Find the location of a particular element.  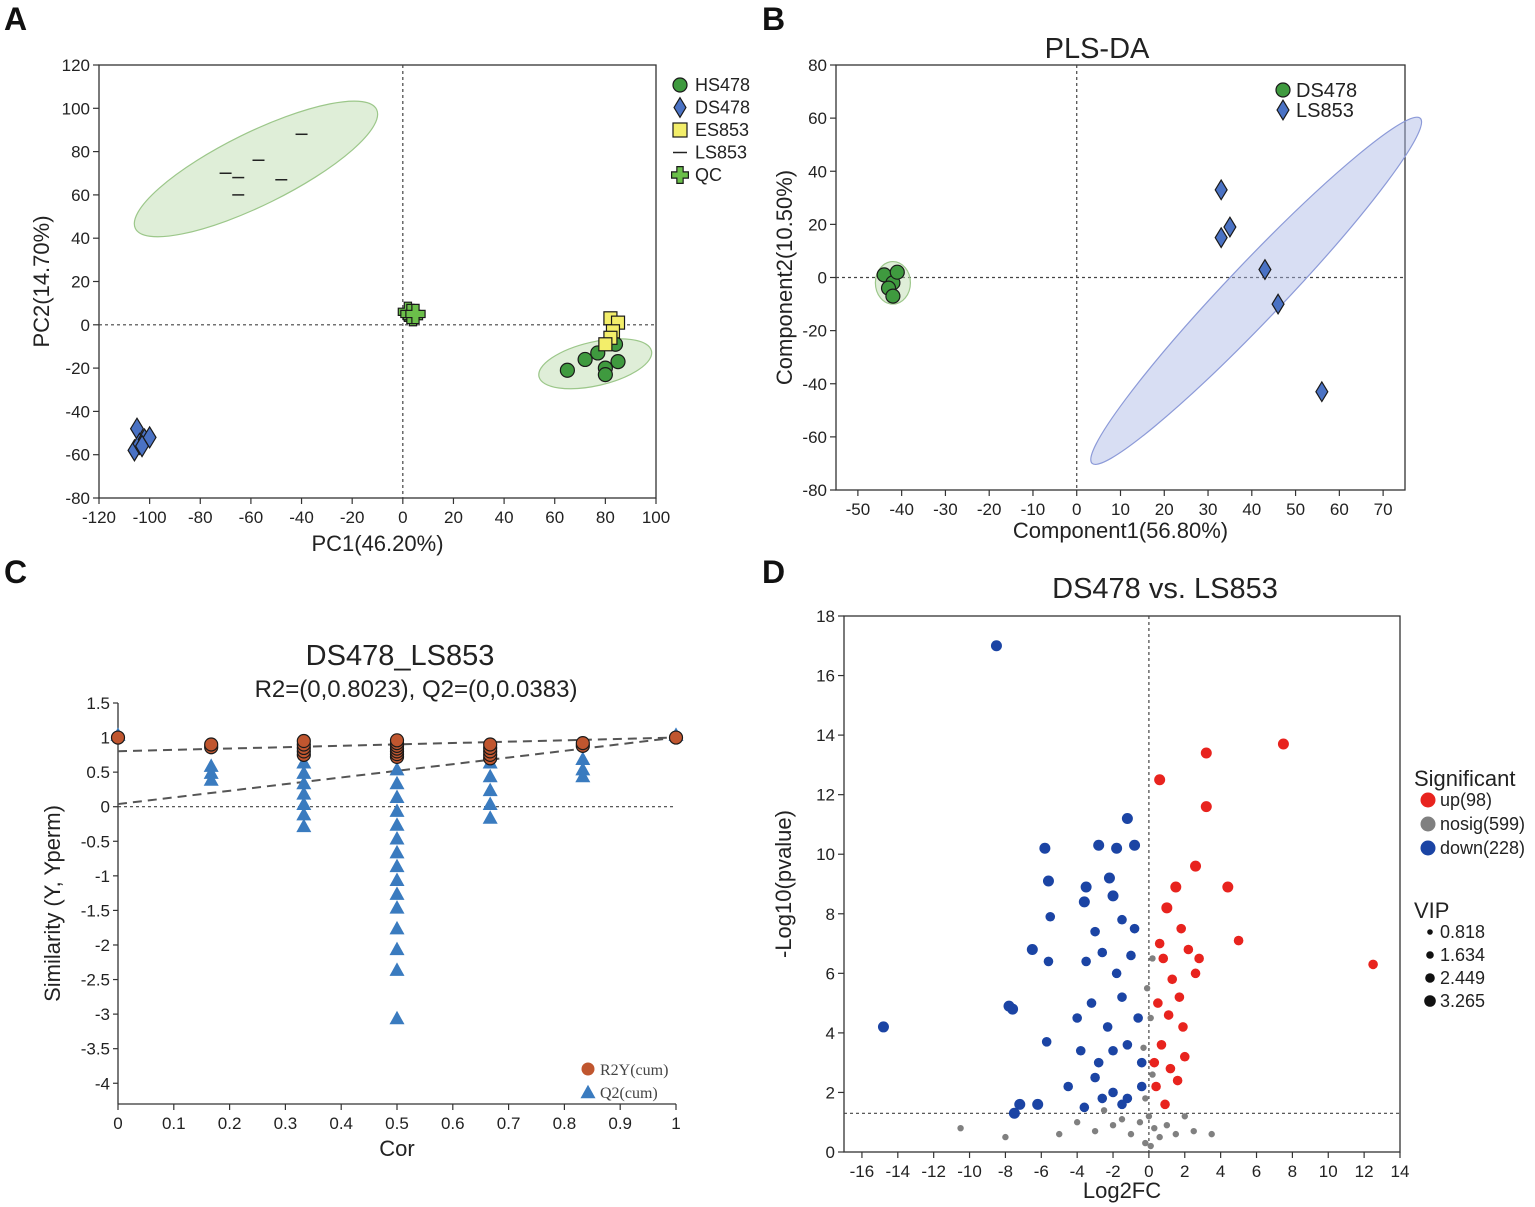

c-x-tick-label: 0.5 is located at coordinates (397, 1123).